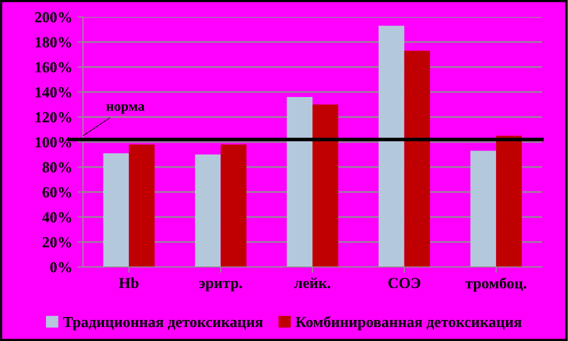 The width and height of the screenshot is (568, 341). Describe the element at coordinates (57, 217) in the screenshot. I see `y-tick-label: 40%` at that location.